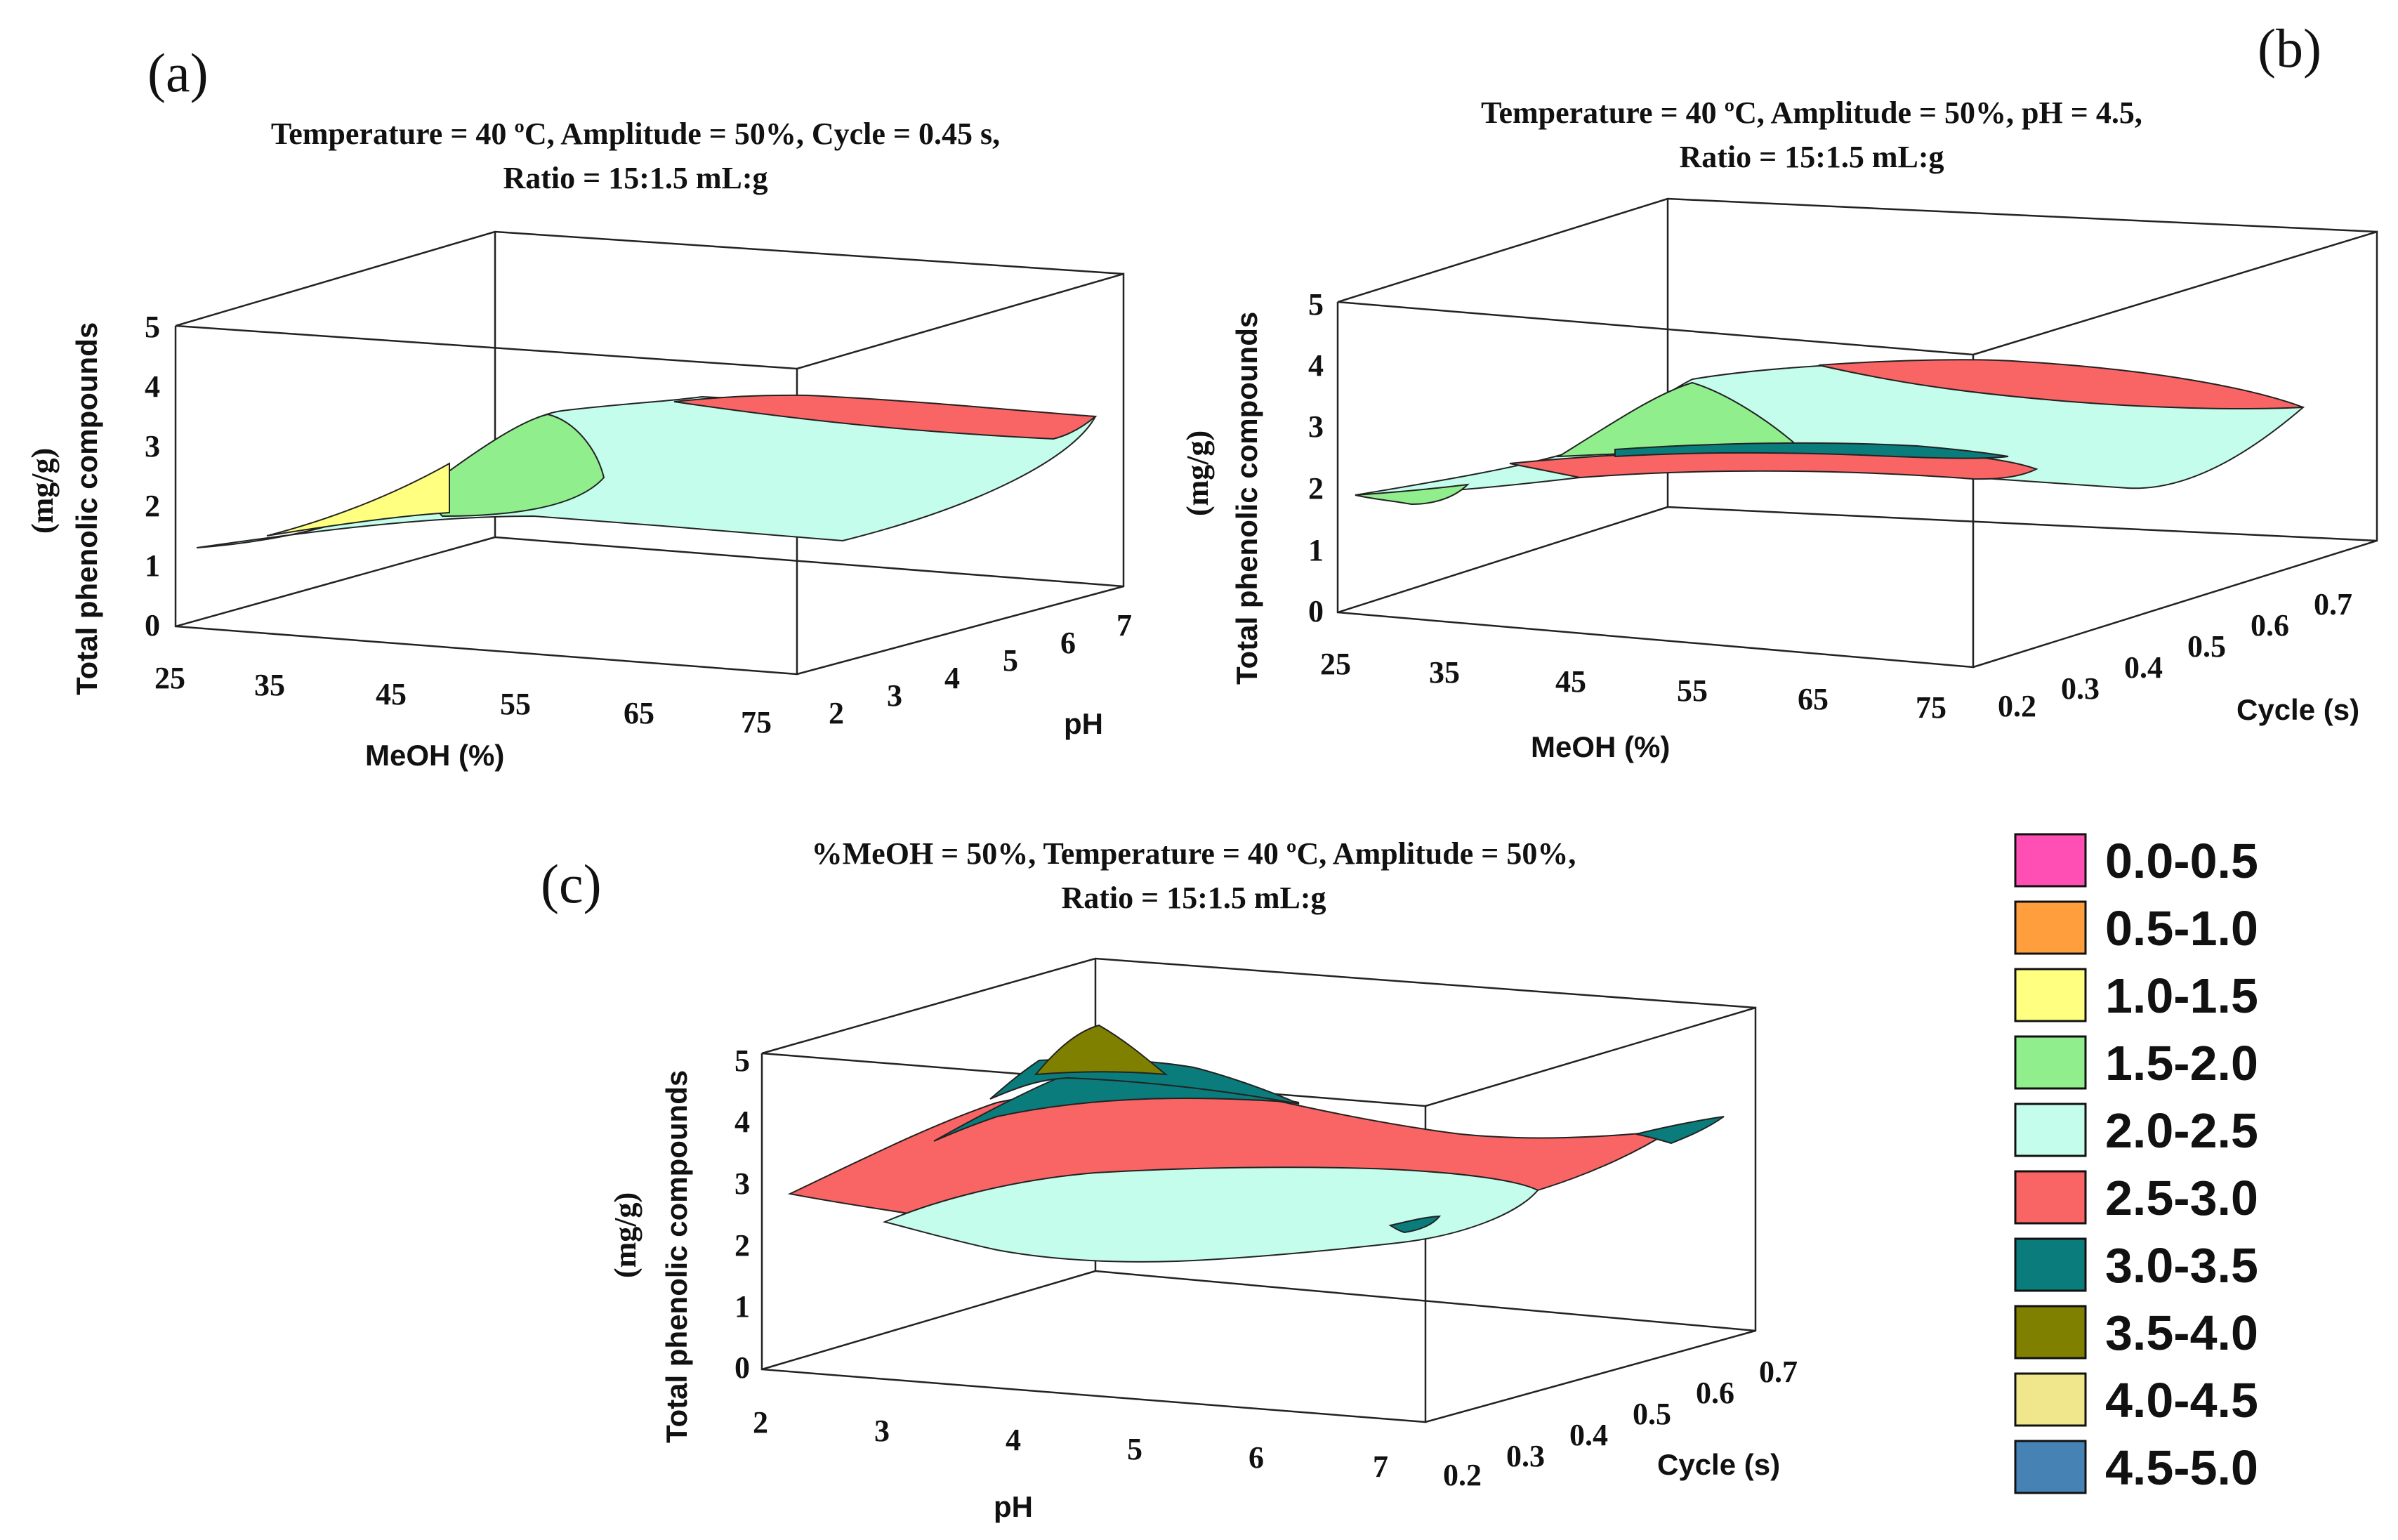 Image resolution: width=2398 pixels, height=1540 pixels. I want to click on panel-c-x-tick: 7, so click(1381, 1466).